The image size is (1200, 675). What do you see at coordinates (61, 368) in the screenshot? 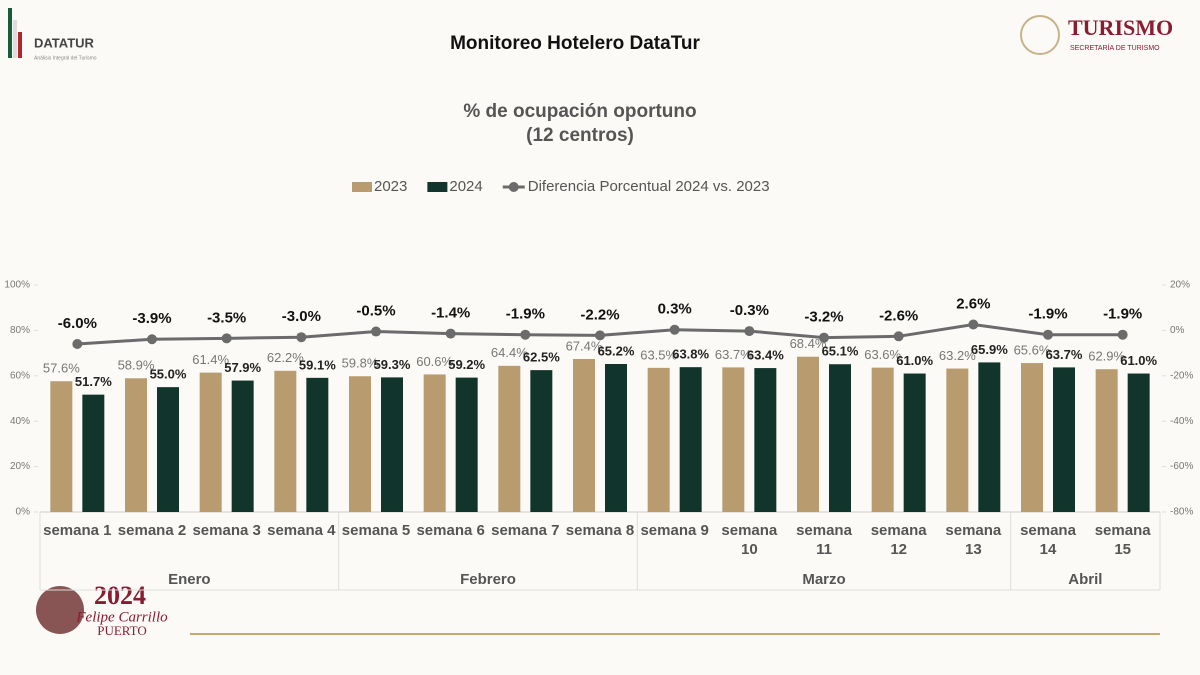
I see `bar-value-label: 57.6%` at bounding box center [61, 368].